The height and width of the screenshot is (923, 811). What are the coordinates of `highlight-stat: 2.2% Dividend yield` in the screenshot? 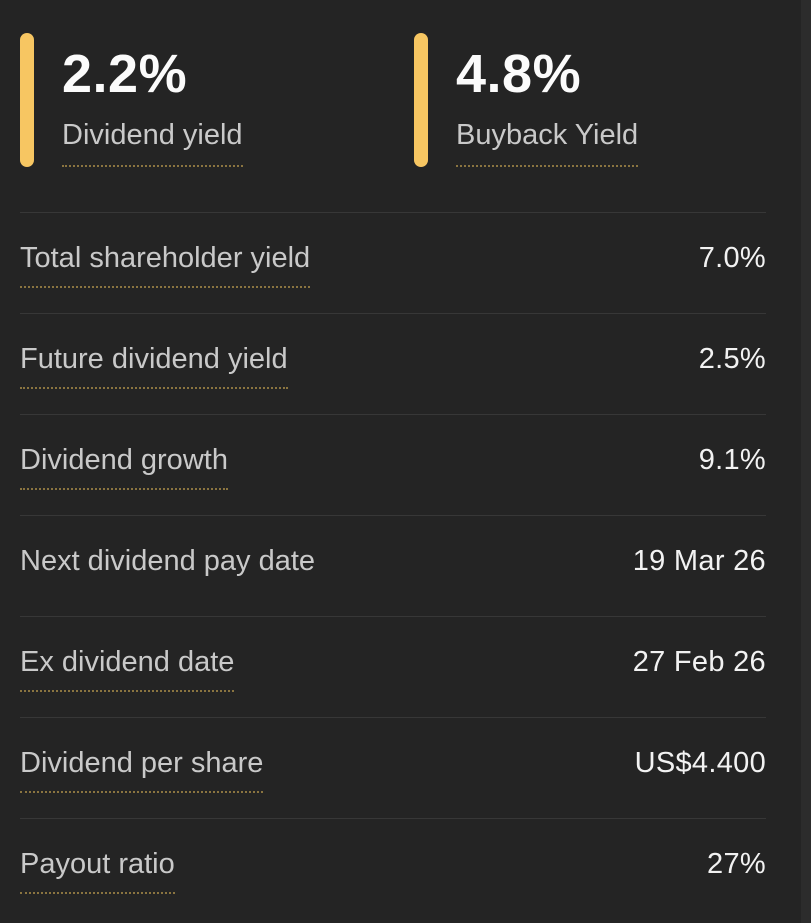 It's located at (217, 100).